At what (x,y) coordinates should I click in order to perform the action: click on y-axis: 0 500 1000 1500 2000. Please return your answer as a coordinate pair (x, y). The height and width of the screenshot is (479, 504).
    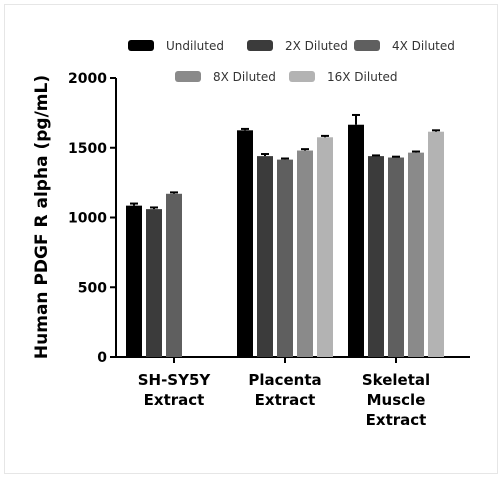
    Looking at the image, I should click on (92, 218).